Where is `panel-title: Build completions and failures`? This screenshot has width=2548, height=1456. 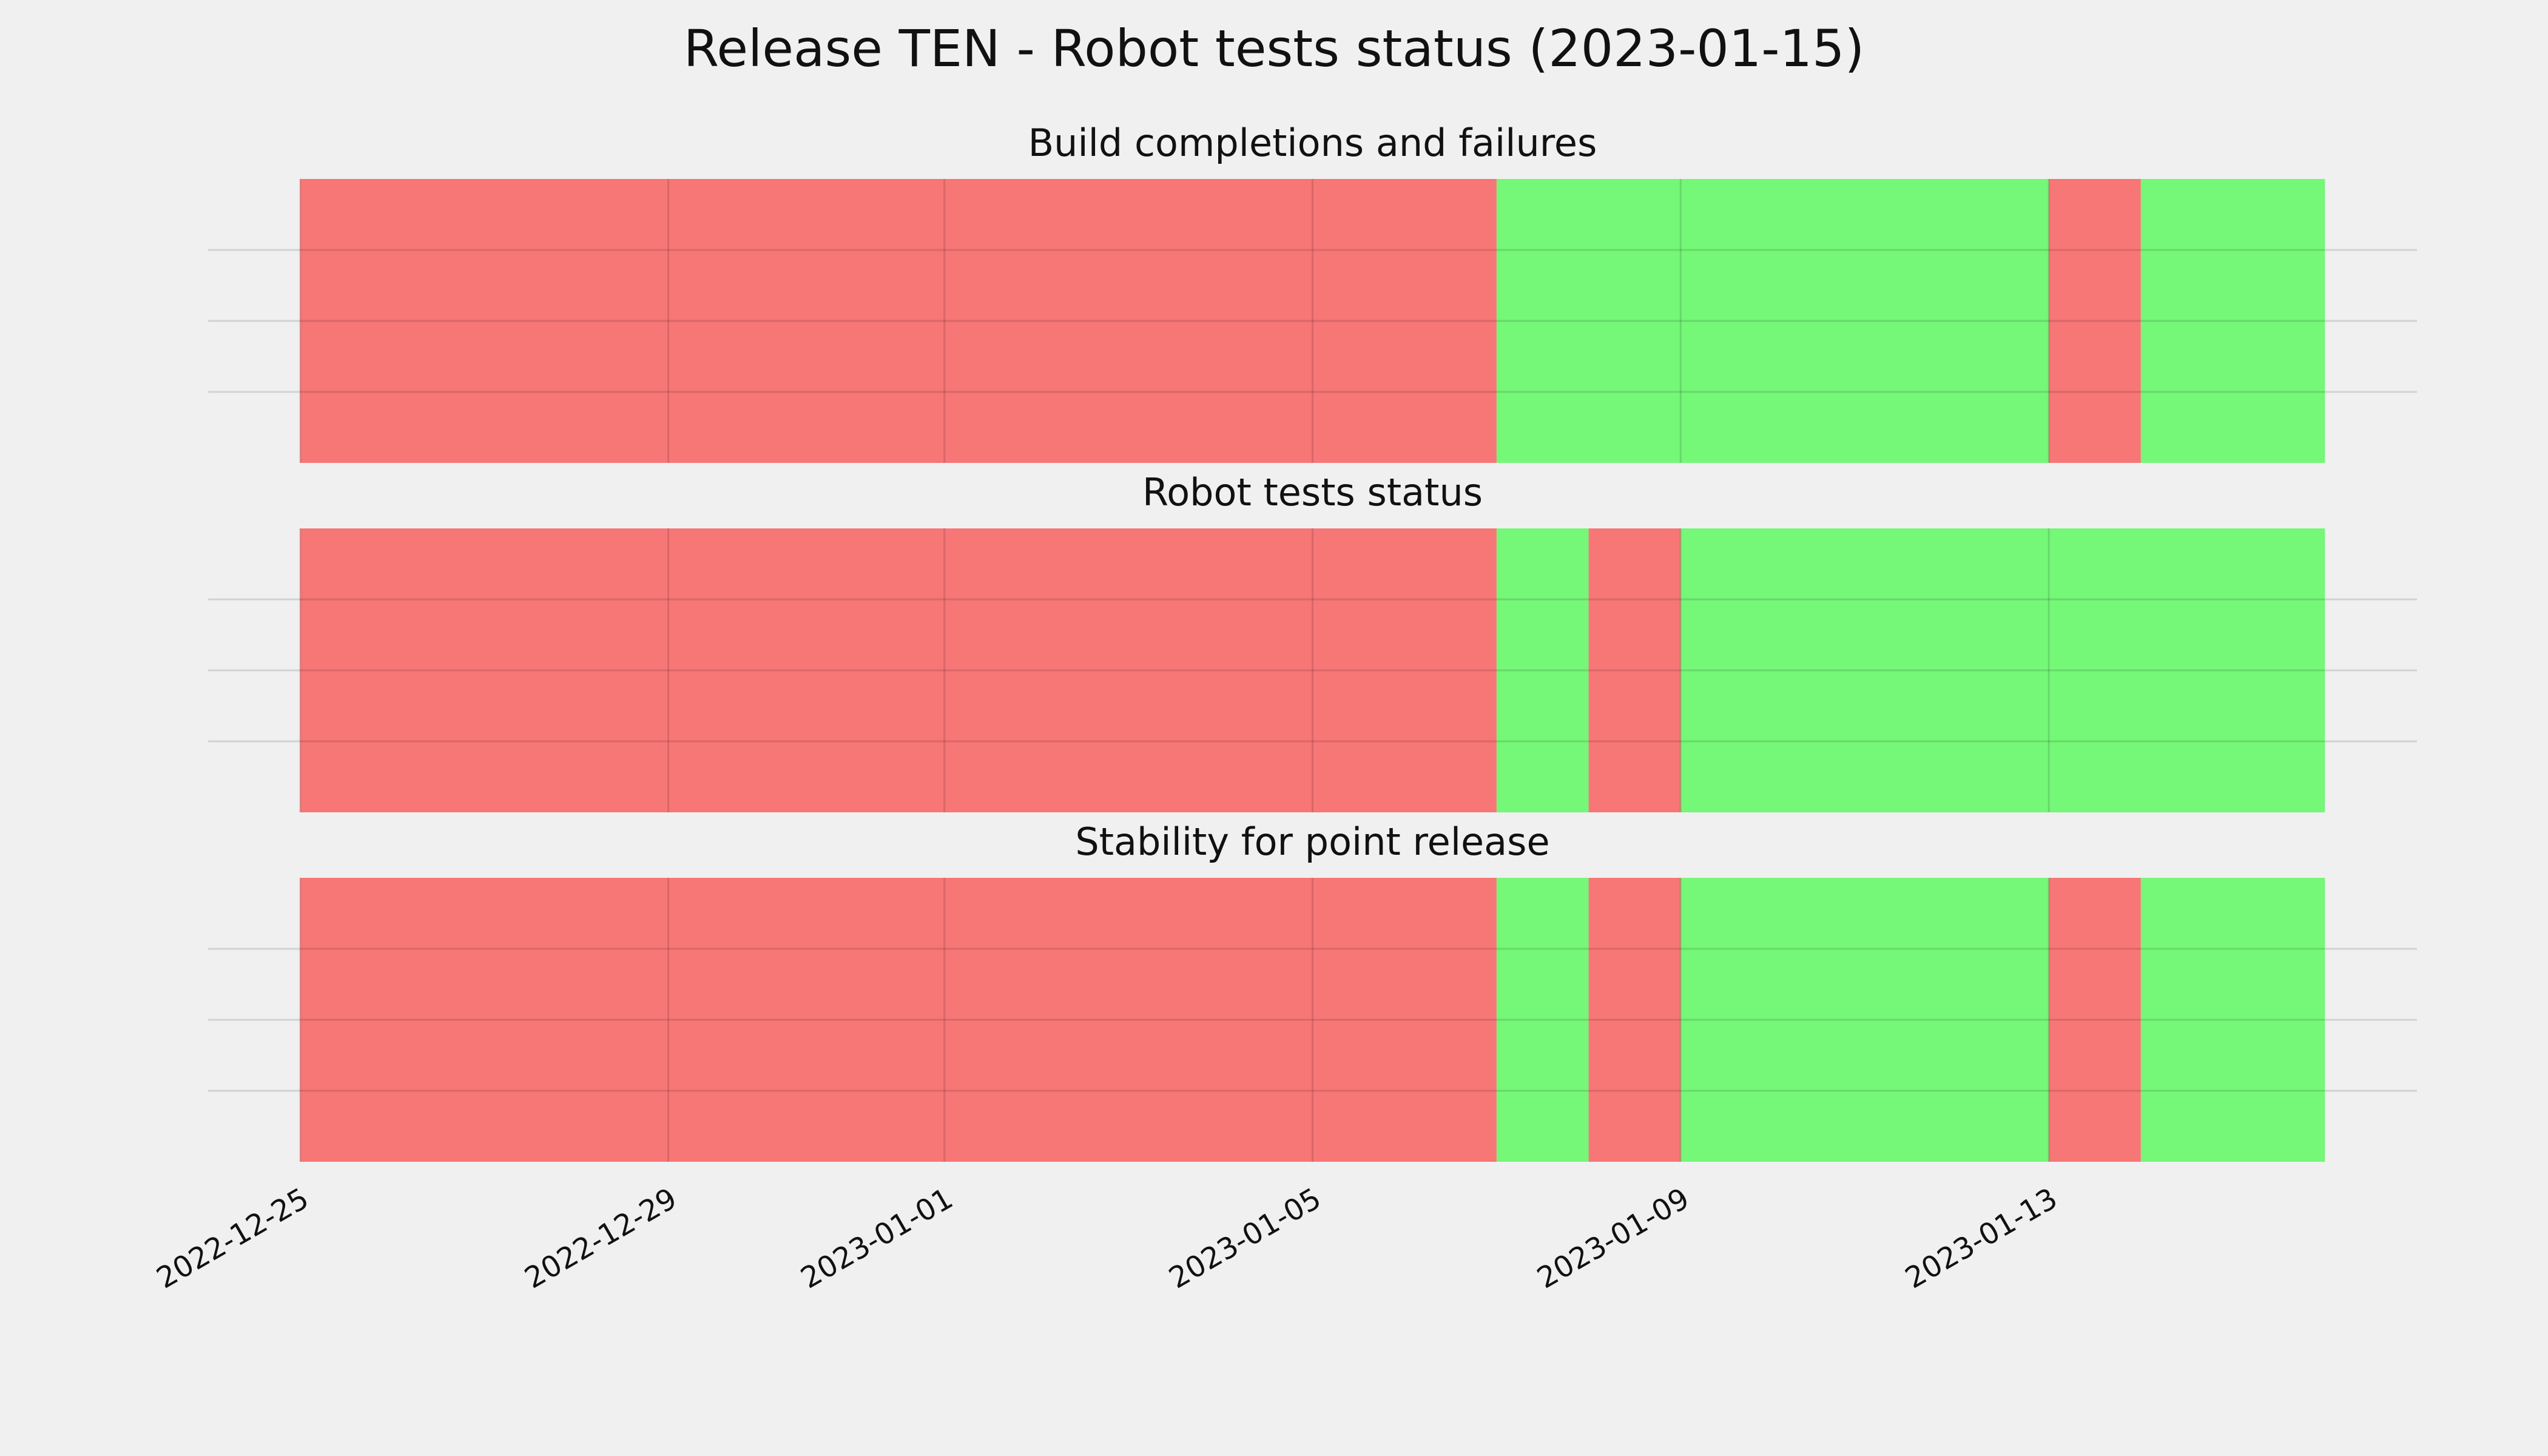
panel-title: Build completions and failures is located at coordinates (1312, 143).